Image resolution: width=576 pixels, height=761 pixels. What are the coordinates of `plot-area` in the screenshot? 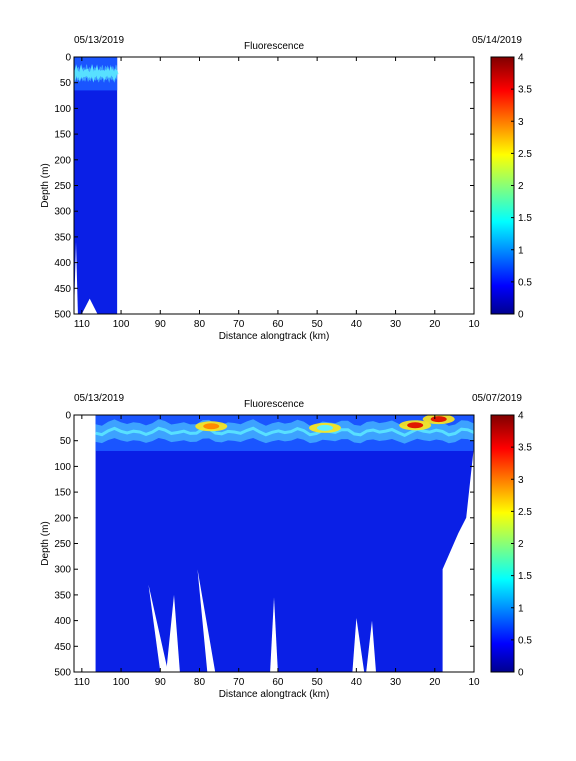 It's located at (96, 185).